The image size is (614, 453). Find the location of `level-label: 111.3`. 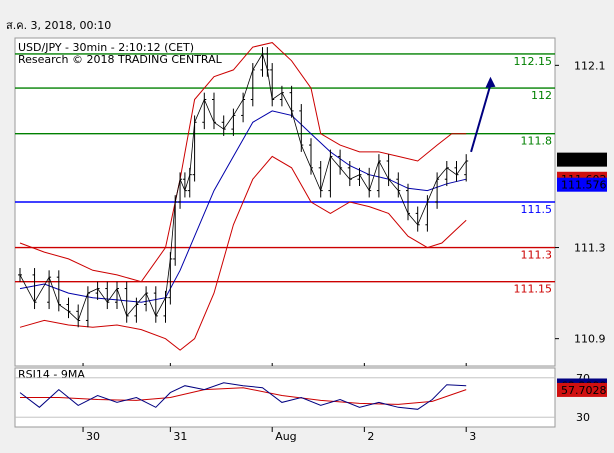

level-label: 111.3 is located at coordinates (537, 255).